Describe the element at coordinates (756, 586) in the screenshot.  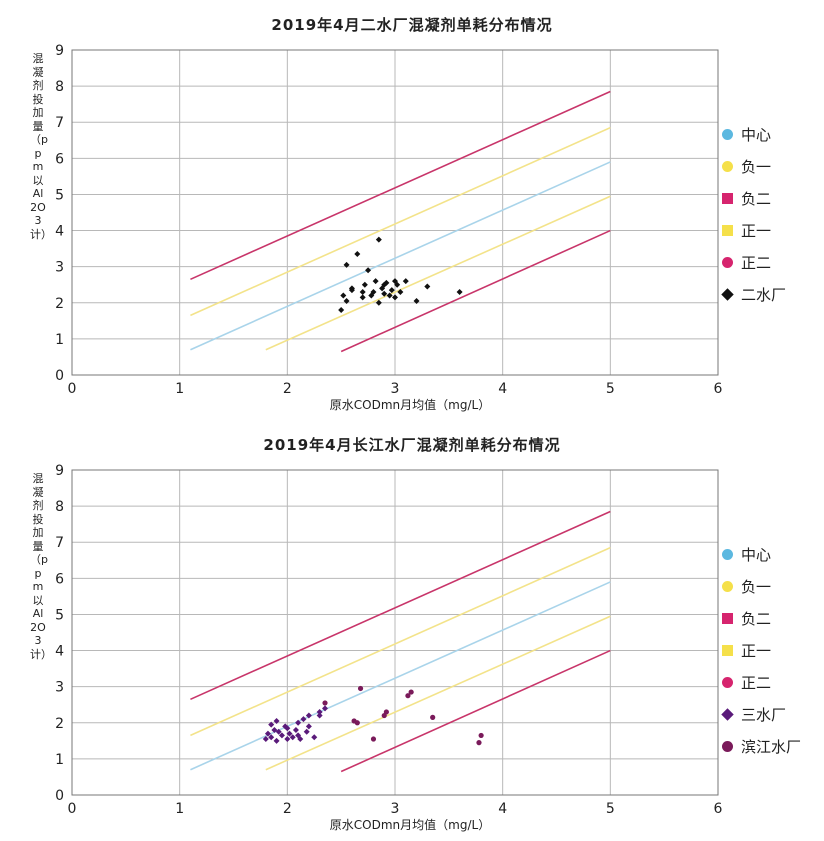
I see `legend-label: 负一` at that location.